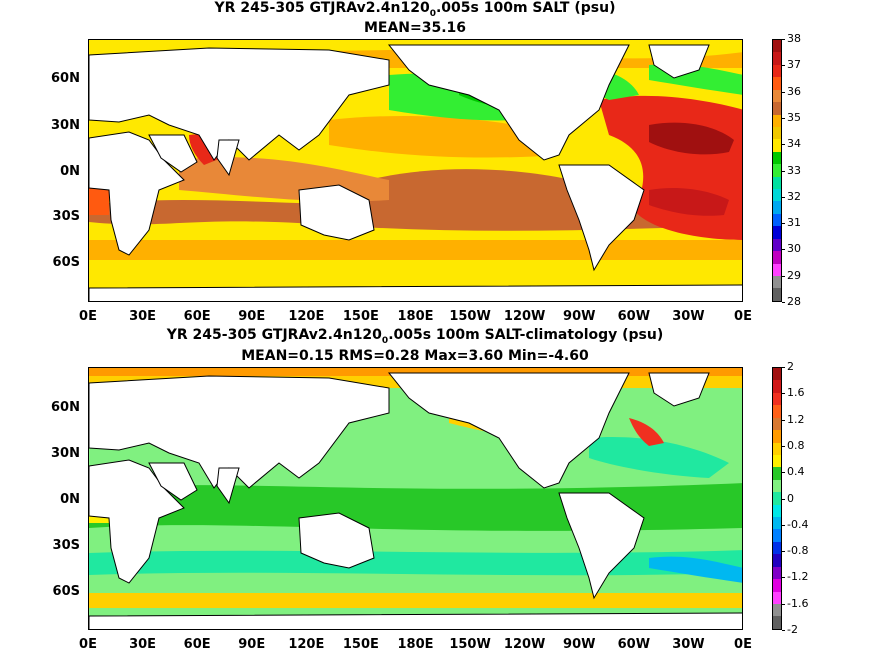 The height and width of the screenshot is (656, 875). Describe the element at coordinates (65, 125) in the screenshot. I see `map1-lat-label: 30N` at that location.